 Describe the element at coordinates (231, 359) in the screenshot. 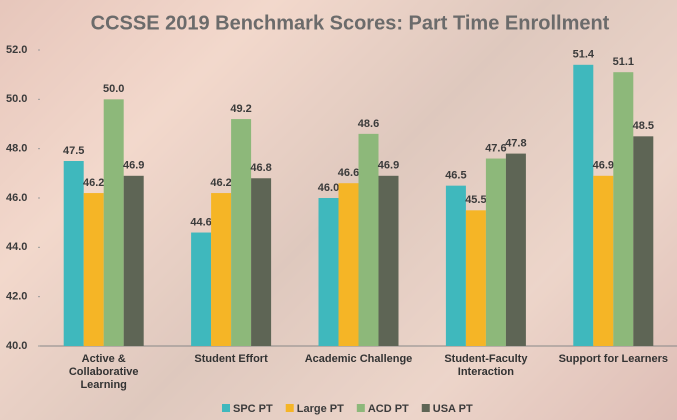

I see `x-tick-label: Student Effort` at that location.